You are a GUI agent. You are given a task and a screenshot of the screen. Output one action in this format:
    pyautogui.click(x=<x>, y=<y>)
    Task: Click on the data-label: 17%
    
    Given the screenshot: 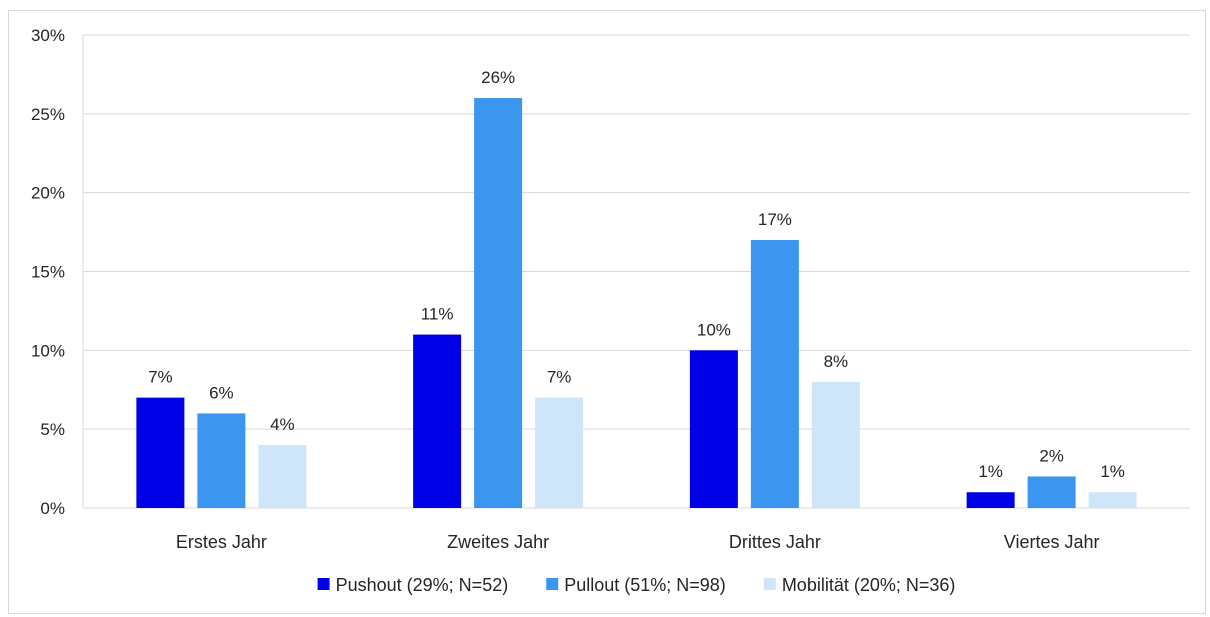 What is the action you would take?
    pyautogui.click(x=775, y=219)
    